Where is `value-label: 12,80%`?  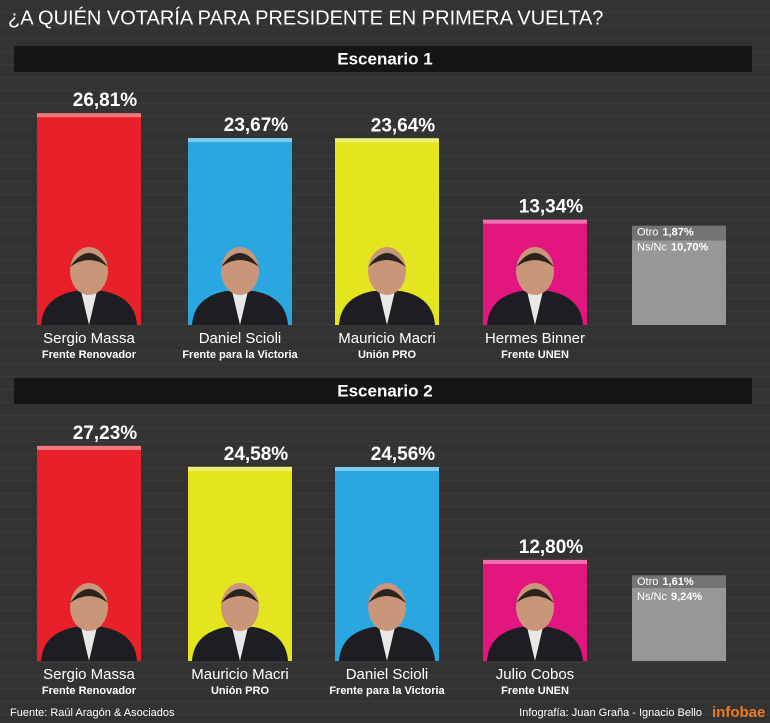
value-label: 12,80% is located at coordinates (551, 547).